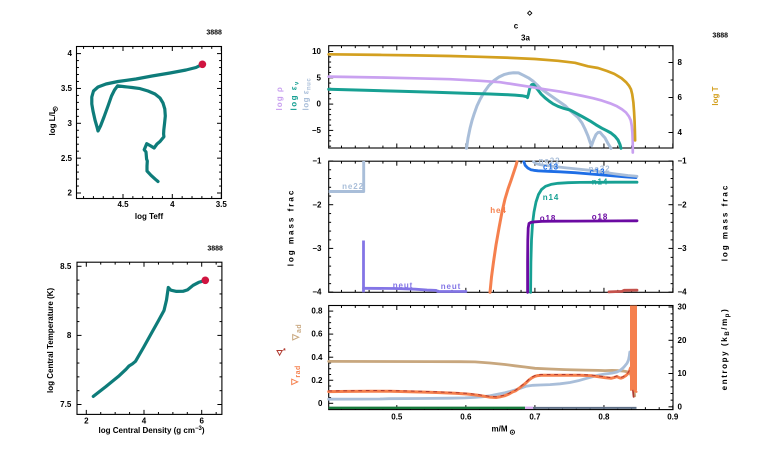 This screenshot has width=766, height=460. I want to click on svg-text: log Central Density (g cm−3), so click(152, 430).